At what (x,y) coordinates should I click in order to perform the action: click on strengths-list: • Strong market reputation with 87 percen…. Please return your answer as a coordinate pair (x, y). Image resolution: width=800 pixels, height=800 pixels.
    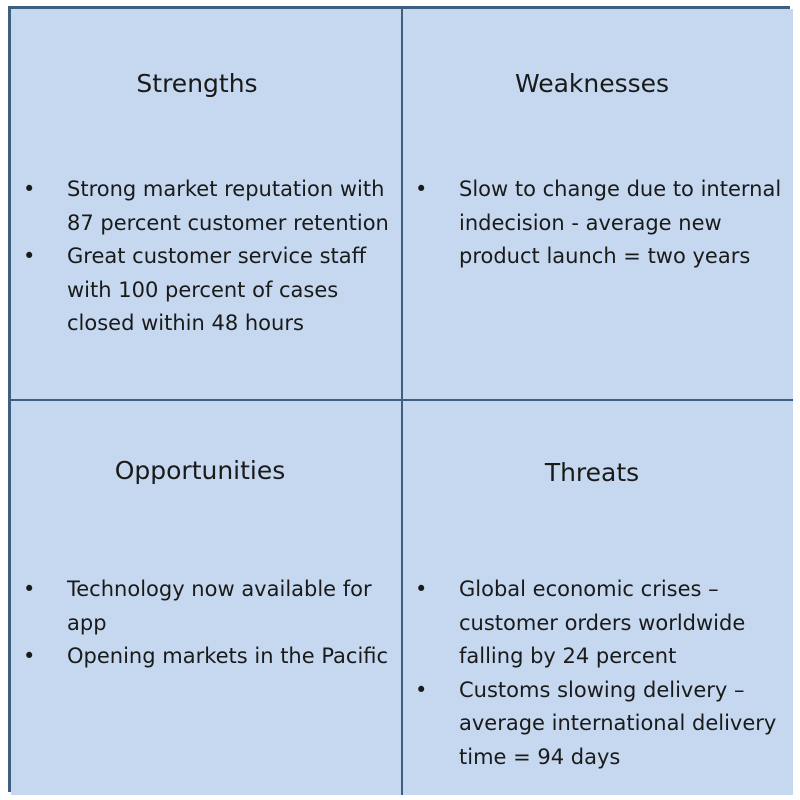
    Looking at the image, I should click on (203, 257).